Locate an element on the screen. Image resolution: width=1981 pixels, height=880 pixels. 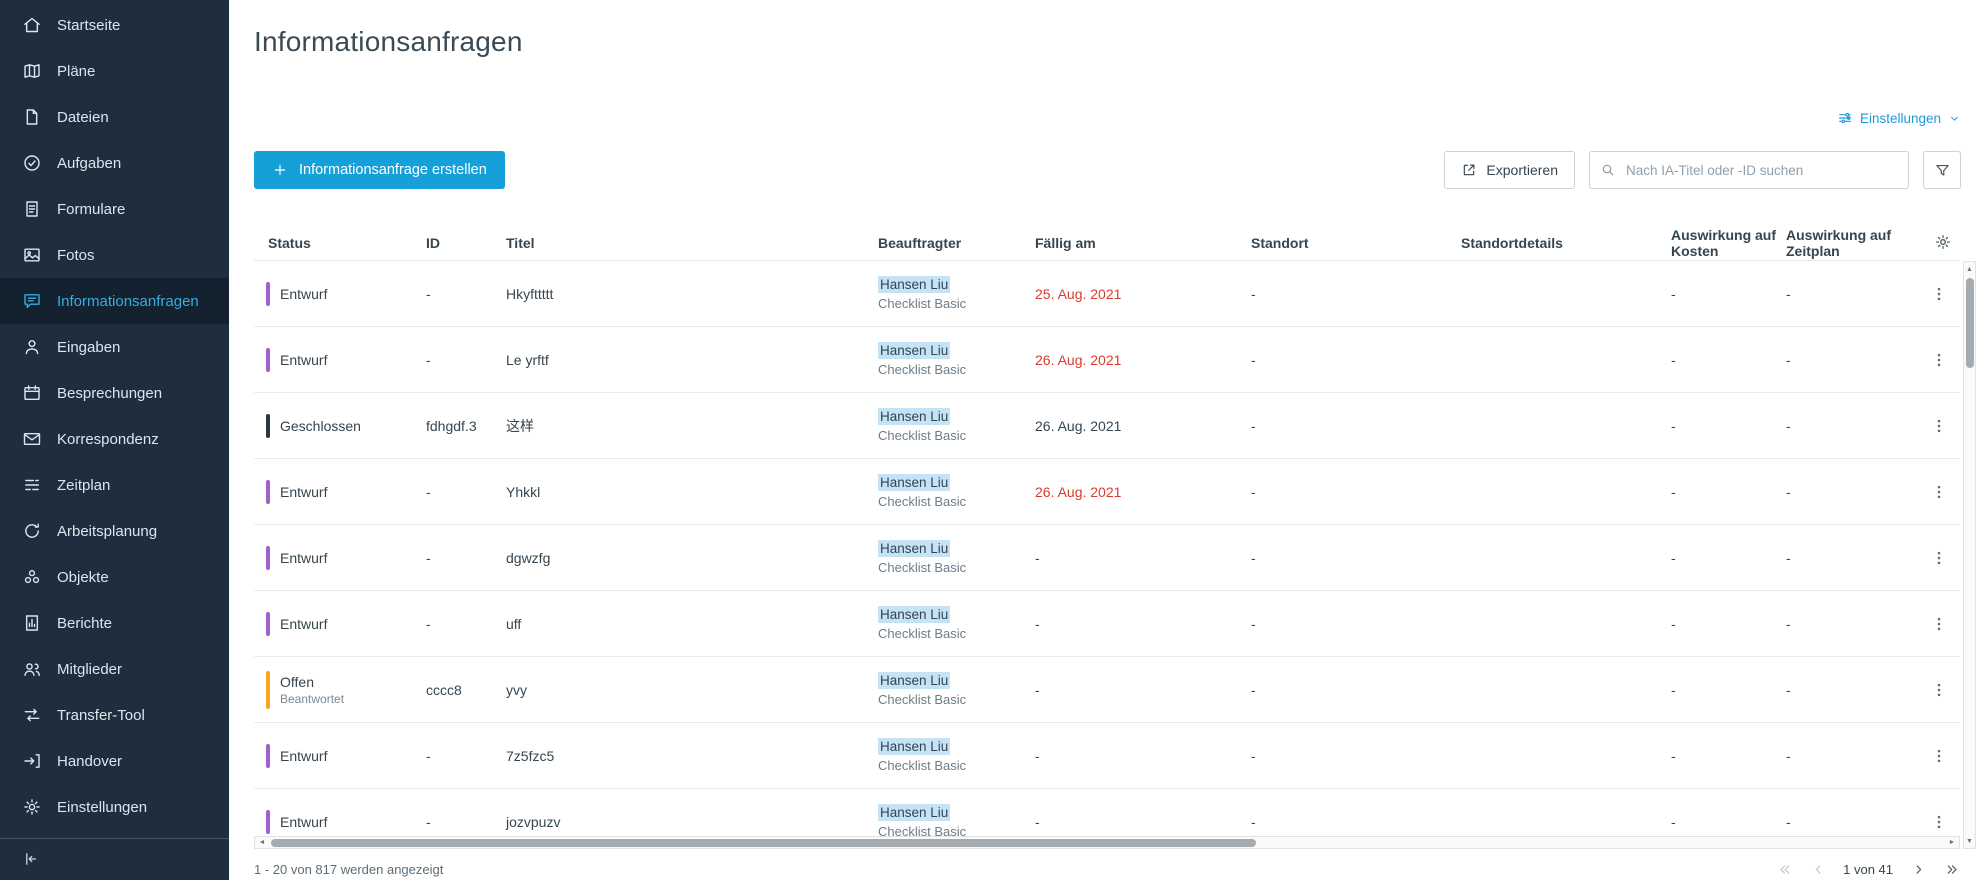
view-settings-button: Einstellungen is located at coordinates (1899, 118).